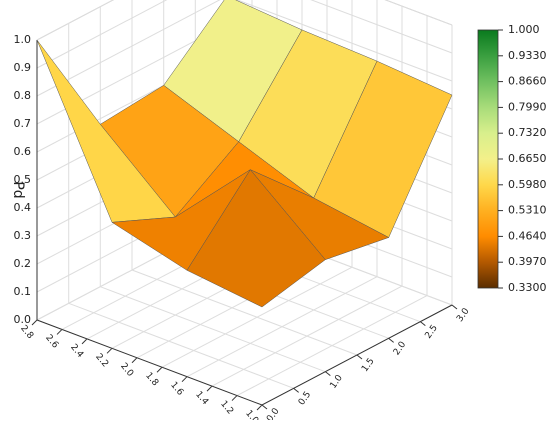 This screenshot has height=424, width=550. What do you see at coordinates (23, 179) in the screenshot?
I see `z-tick-label: 0.5` at bounding box center [23, 179].